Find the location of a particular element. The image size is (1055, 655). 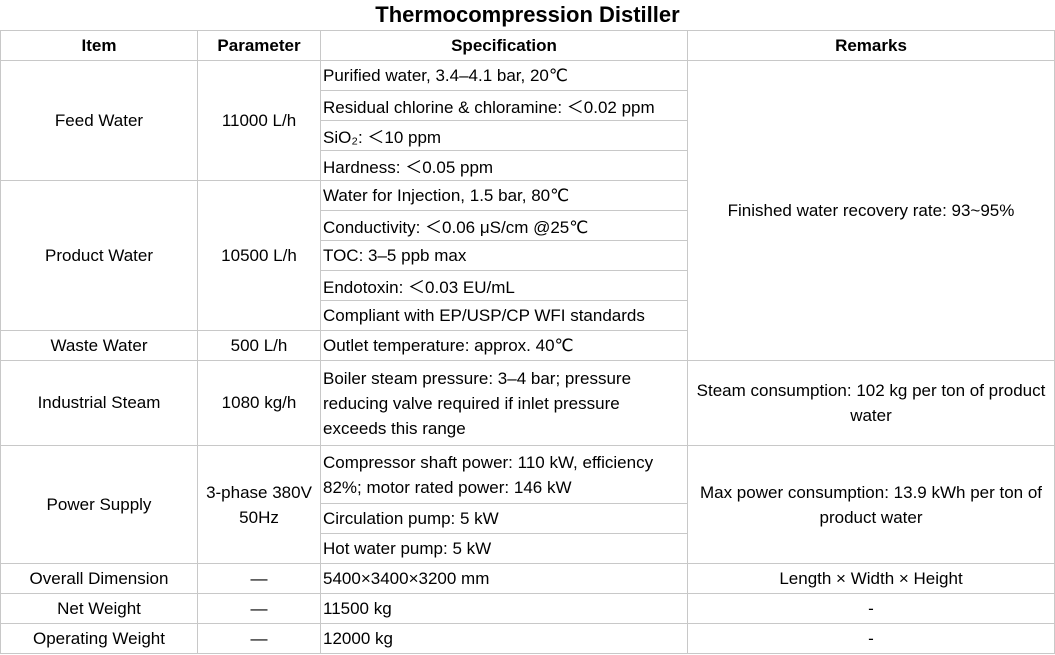

product-water-item: Product Water is located at coordinates (99, 255).